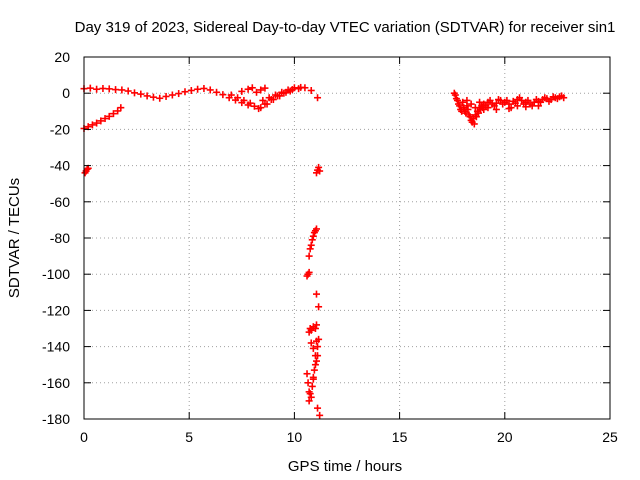  What do you see at coordinates (66, 93) in the screenshot?
I see `y-tick-label: 0` at bounding box center [66, 93].